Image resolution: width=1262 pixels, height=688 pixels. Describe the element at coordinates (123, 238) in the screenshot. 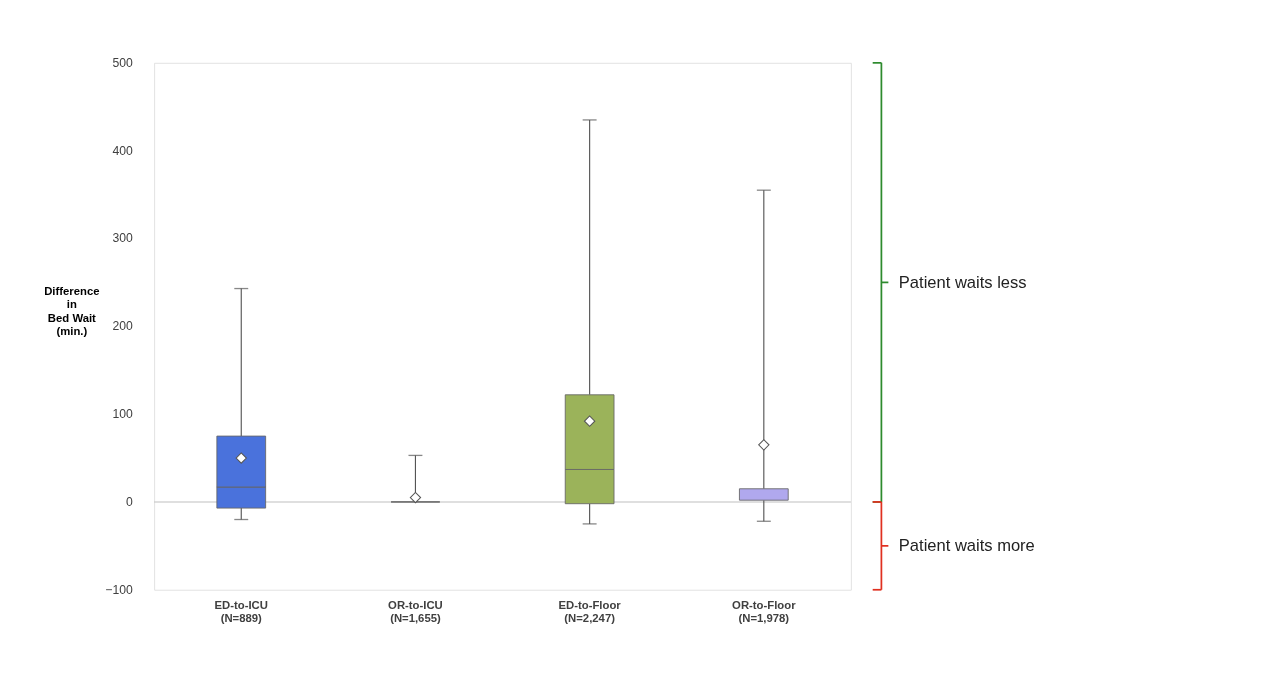

I see `y-tick-label: 300` at that location.